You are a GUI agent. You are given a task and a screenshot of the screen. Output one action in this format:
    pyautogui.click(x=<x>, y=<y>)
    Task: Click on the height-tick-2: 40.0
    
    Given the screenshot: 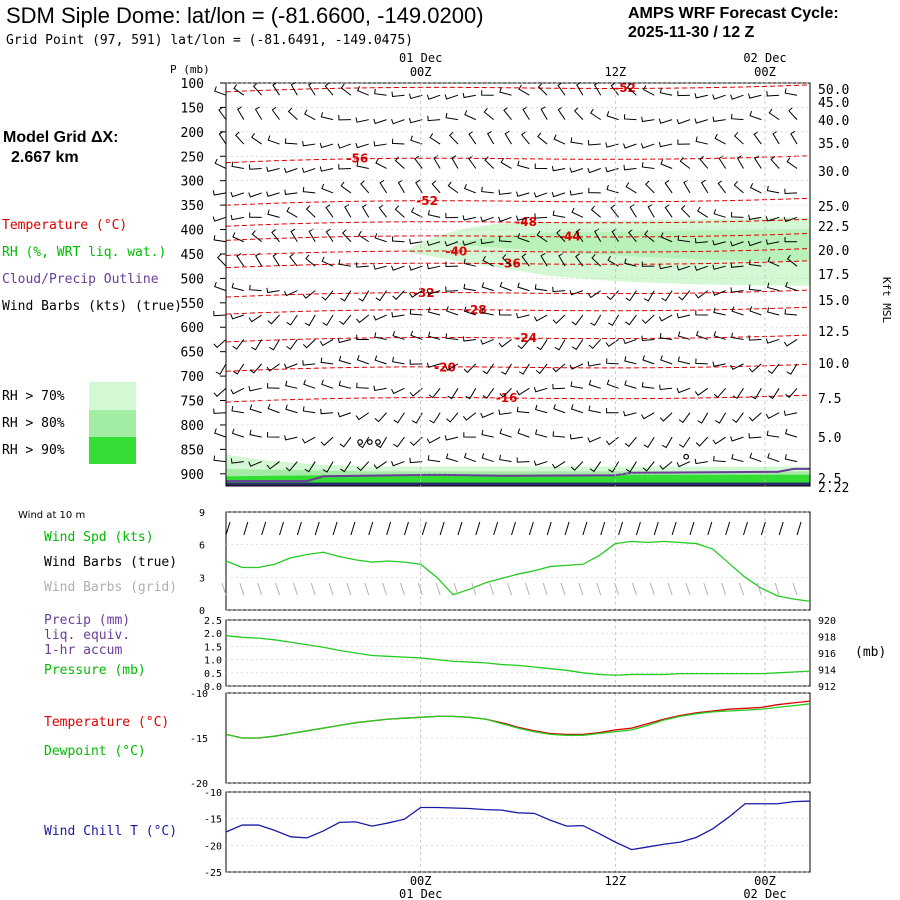 What is the action you would take?
    pyautogui.click(x=833, y=121)
    